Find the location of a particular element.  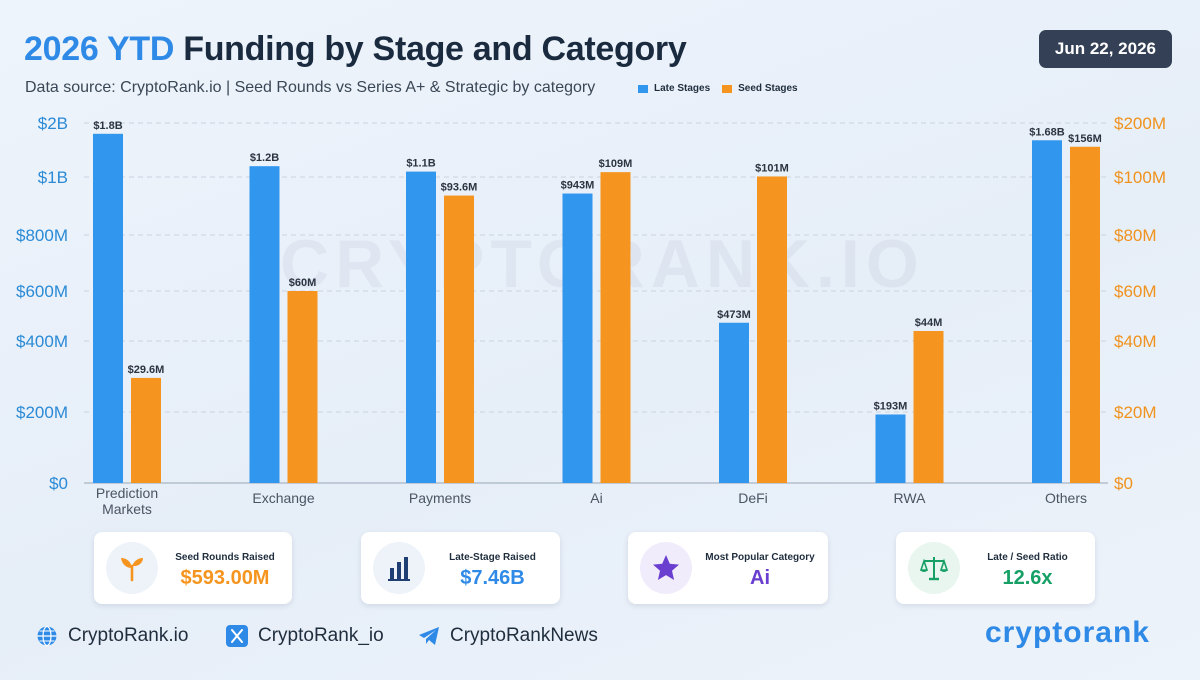

y-left-tick-label: $400M is located at coordinates (42, 341).